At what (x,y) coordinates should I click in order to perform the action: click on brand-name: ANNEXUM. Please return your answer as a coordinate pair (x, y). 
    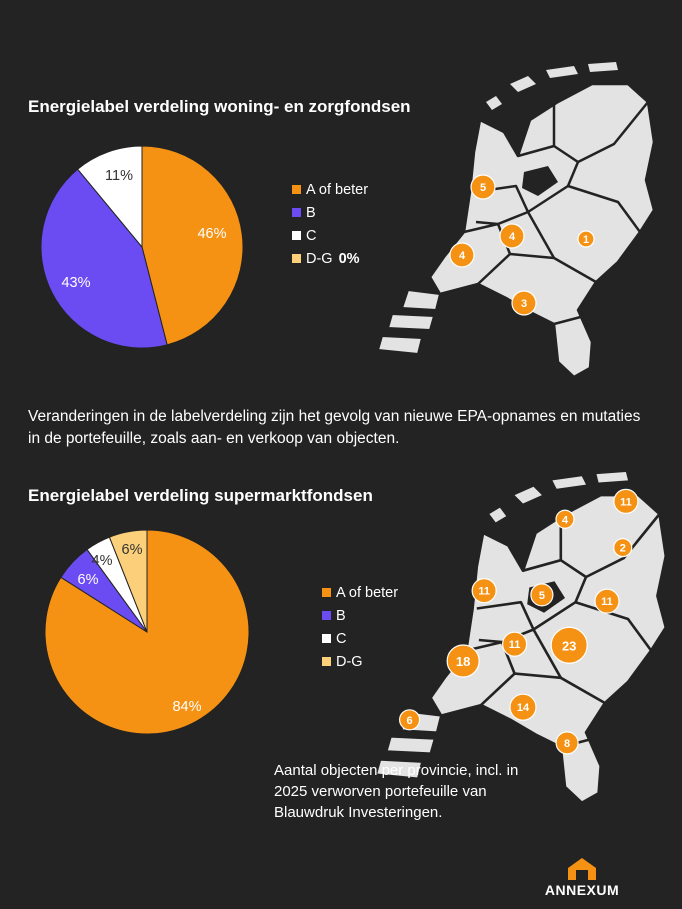
    Looking at the image, I should click on (582, 890).